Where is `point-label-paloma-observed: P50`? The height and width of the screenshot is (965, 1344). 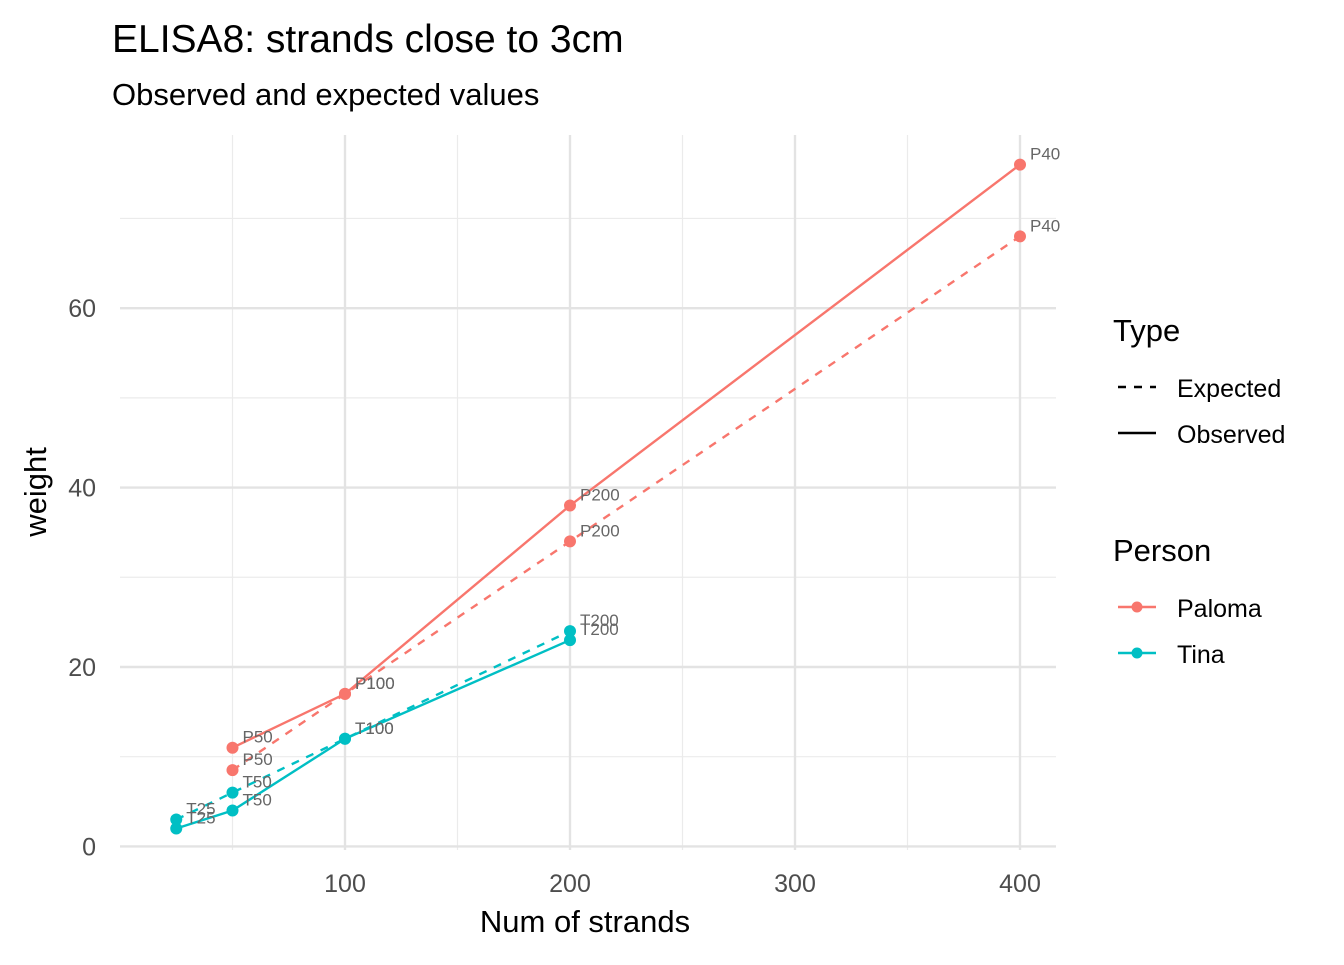 point-label-paloma-observed: P50 is located at coordinates (258, 737).